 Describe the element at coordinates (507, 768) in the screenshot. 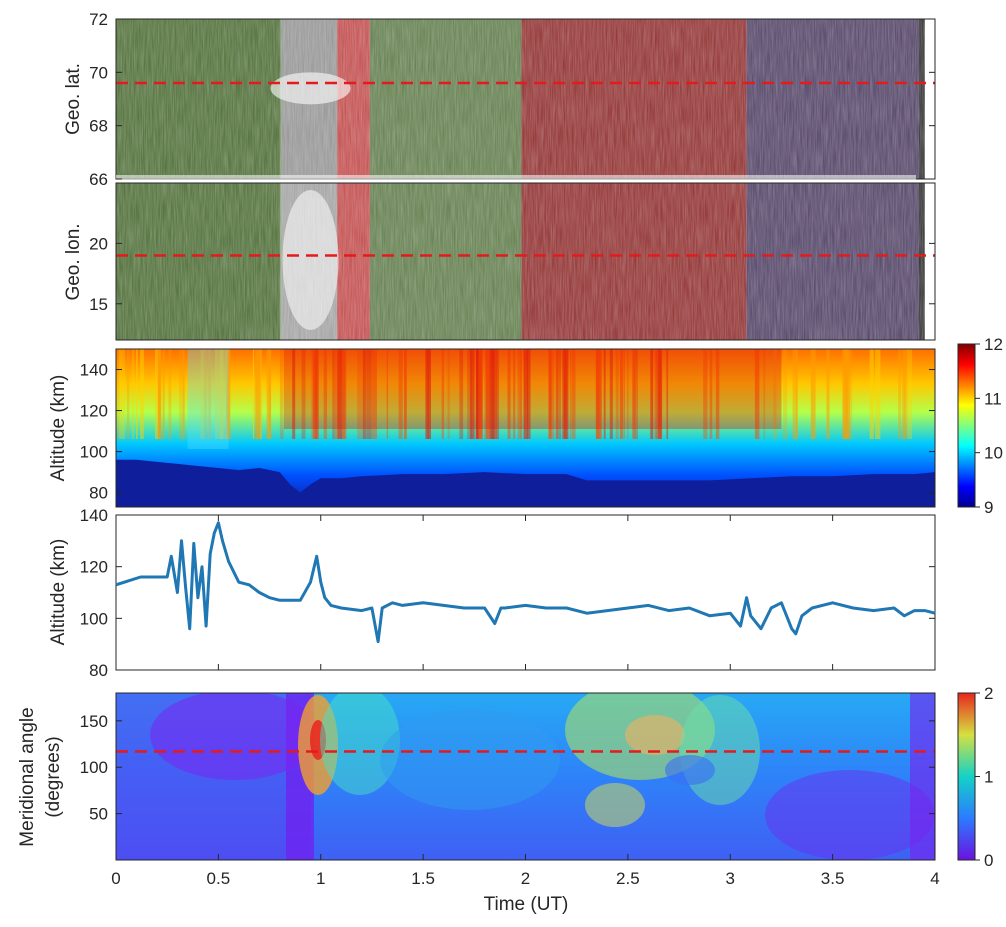

I see `angle-y-ticks: 50 100 150` at that location.